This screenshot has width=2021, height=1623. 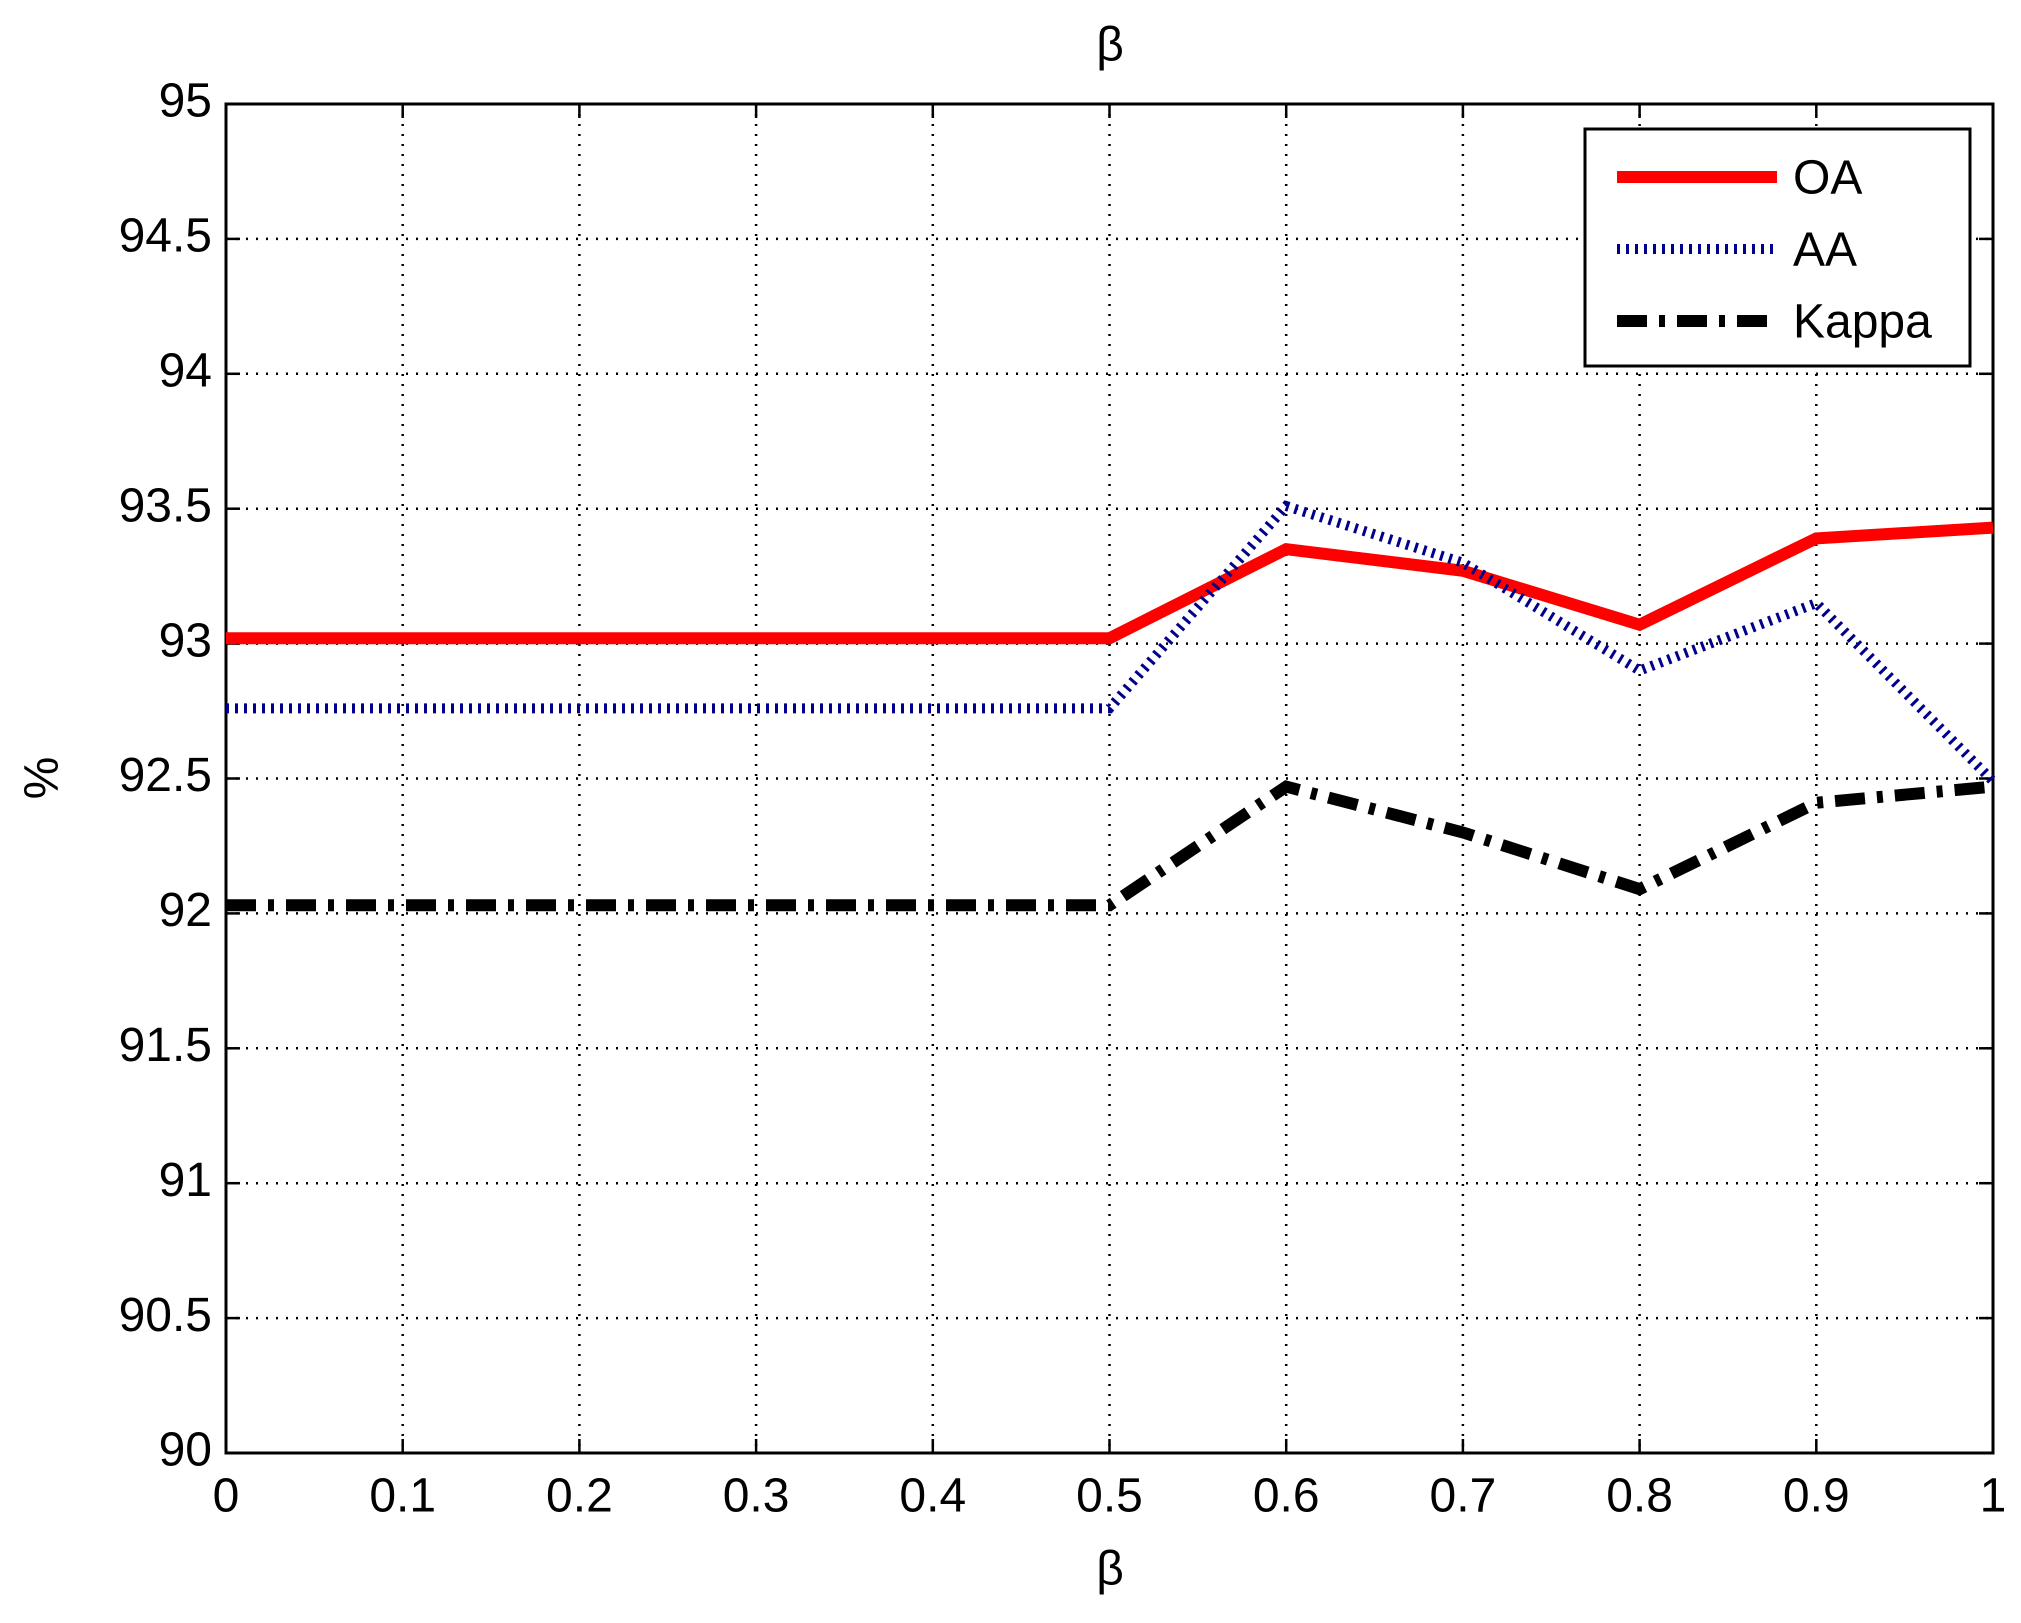 What do you see at coordinates (1827, 178) in the screenshot?
I see `legend-label: OA` at bounding box center [1827, 178].